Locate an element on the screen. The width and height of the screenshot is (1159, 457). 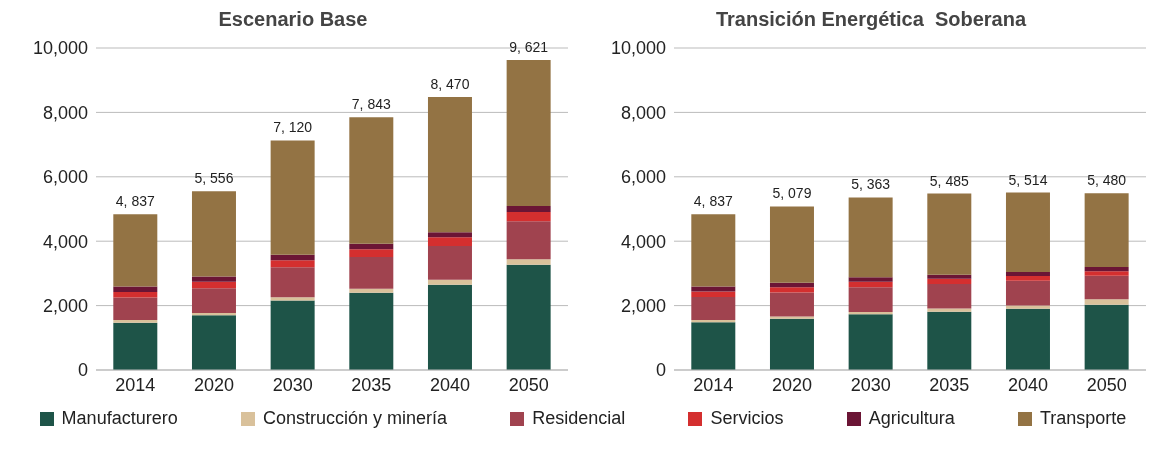
total-label: 5, 514 is located at coordinates (1028, 179).